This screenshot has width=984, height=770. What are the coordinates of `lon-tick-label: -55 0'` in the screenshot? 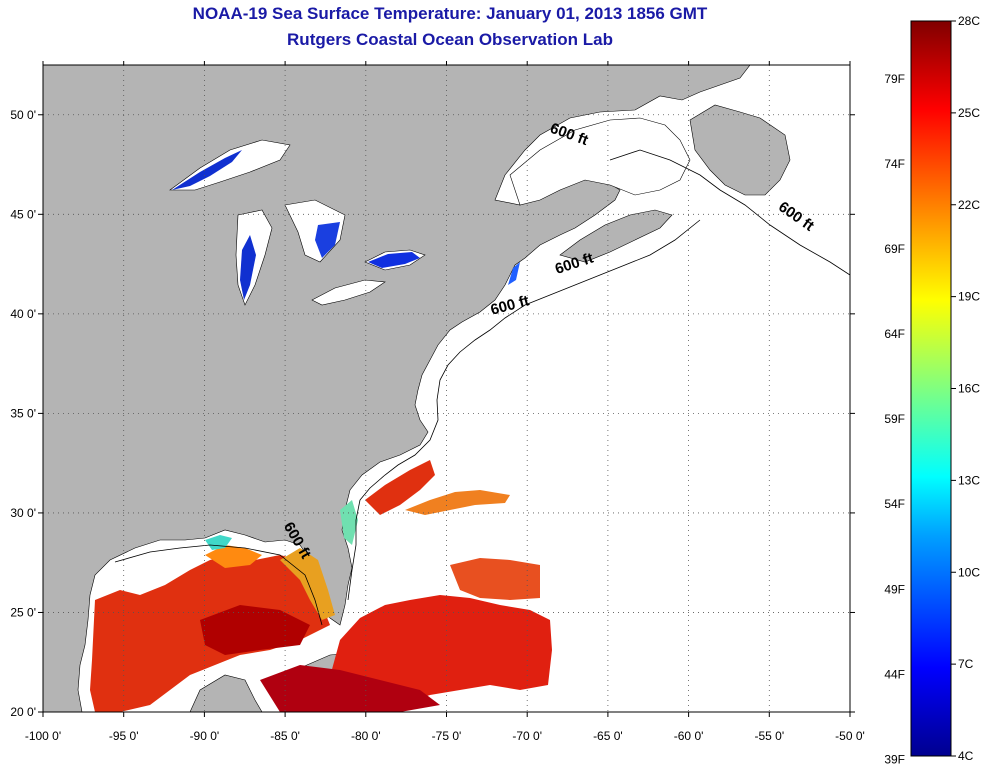 It's located at (769, 736).